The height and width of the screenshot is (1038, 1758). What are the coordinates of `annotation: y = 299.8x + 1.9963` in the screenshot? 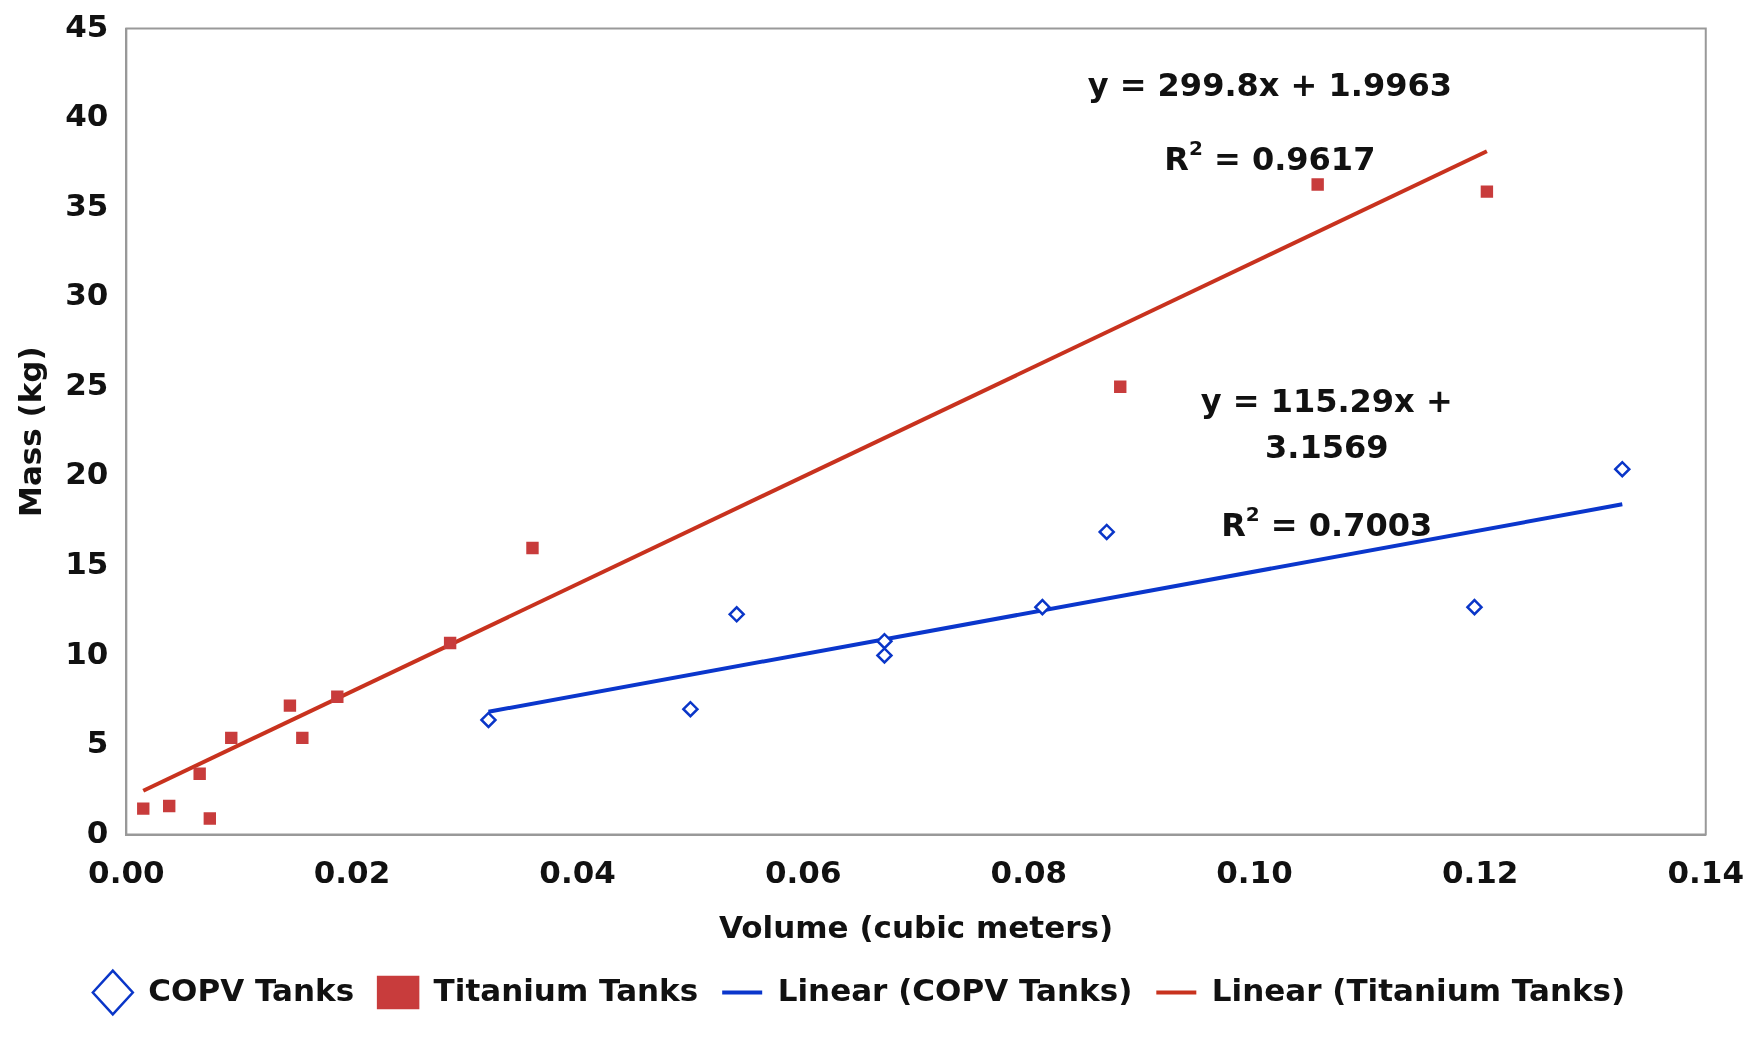 It's located at (1270, 84).